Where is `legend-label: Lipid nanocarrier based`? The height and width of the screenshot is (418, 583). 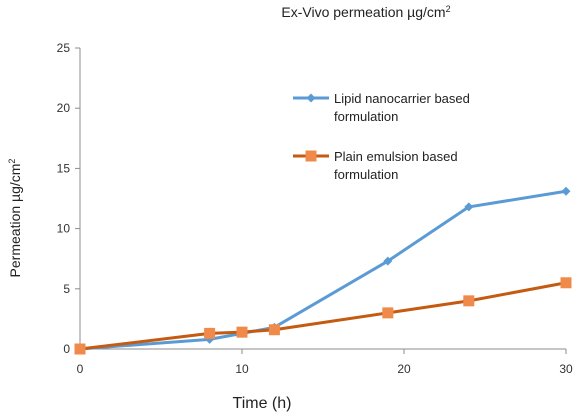
legend-label: Lipid nanocarrier based is located at coordinates (402, 98).